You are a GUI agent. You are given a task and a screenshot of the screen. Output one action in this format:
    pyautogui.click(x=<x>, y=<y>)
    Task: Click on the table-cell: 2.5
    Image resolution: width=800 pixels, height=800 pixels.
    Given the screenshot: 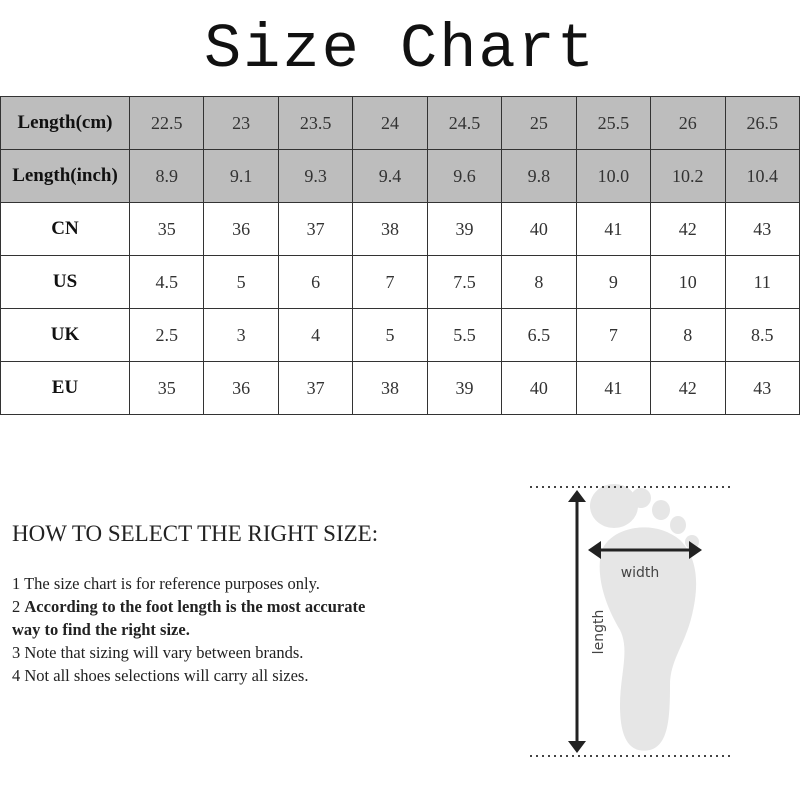 What is the action you would take?
    pyautogui.click(x=166, y=335)
    